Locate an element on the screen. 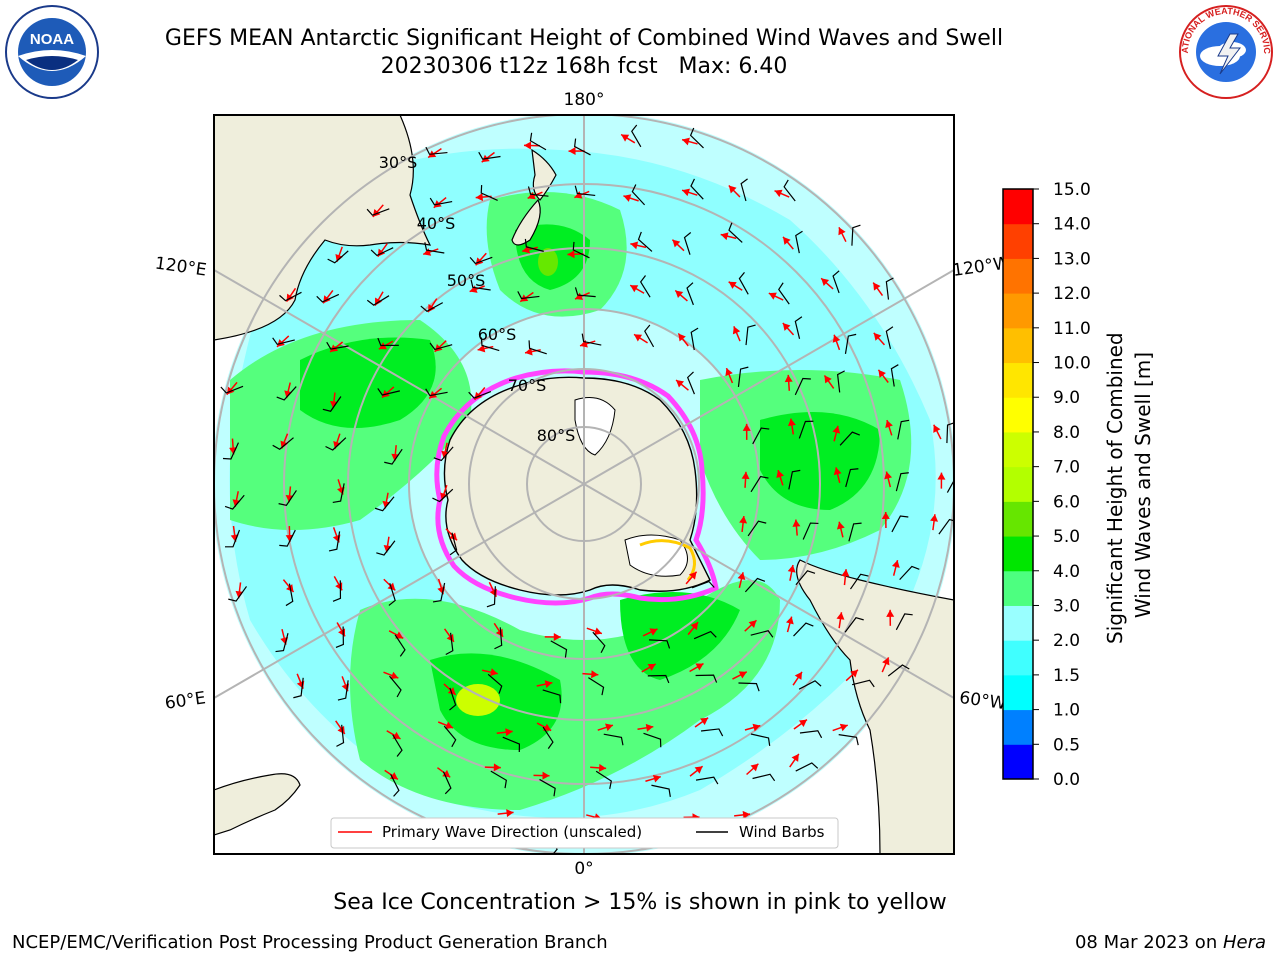  lat-label-70s: 70°S is located at coordinates (527, 385).